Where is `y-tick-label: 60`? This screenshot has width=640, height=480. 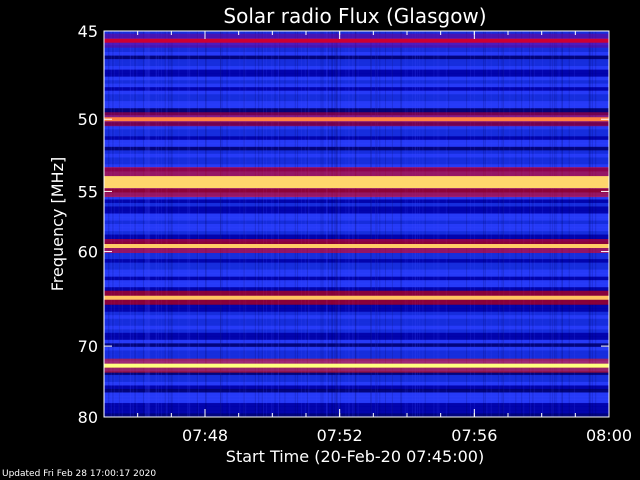
y-tick-label: 60 is located at coordinates (88, 252).